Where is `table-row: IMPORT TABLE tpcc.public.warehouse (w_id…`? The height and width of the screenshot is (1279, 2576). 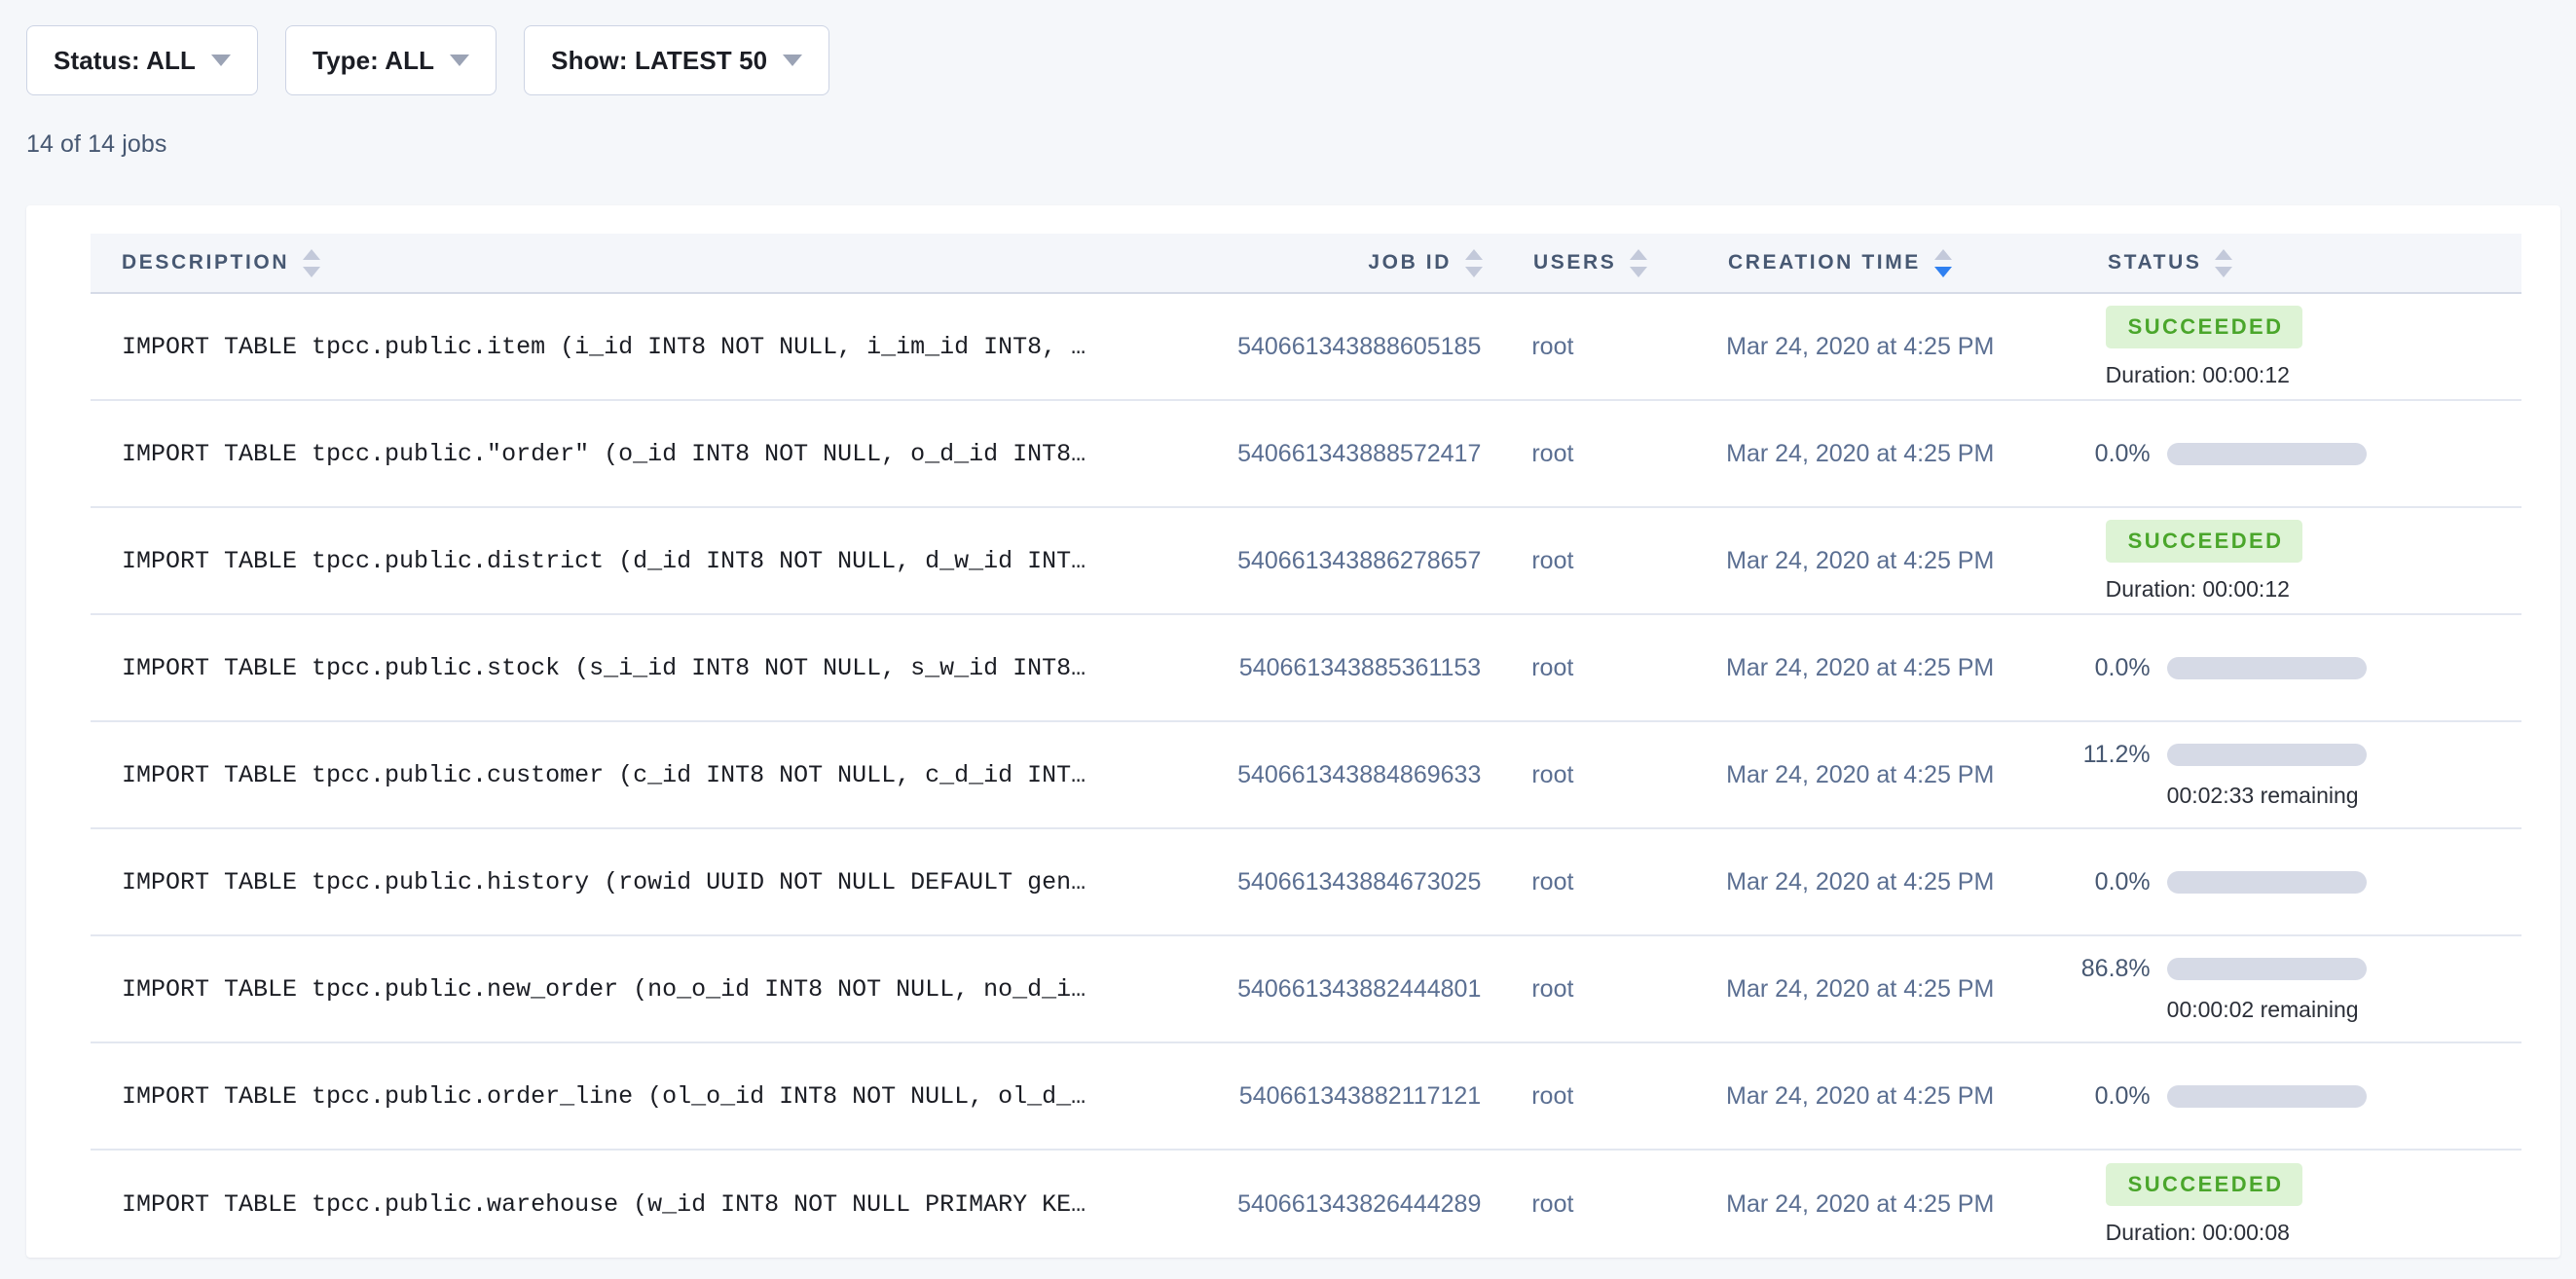
table-row: IMPORT TABLE tpcc.public.warehouse (w_id… is located at coordinates (1306, 1204).